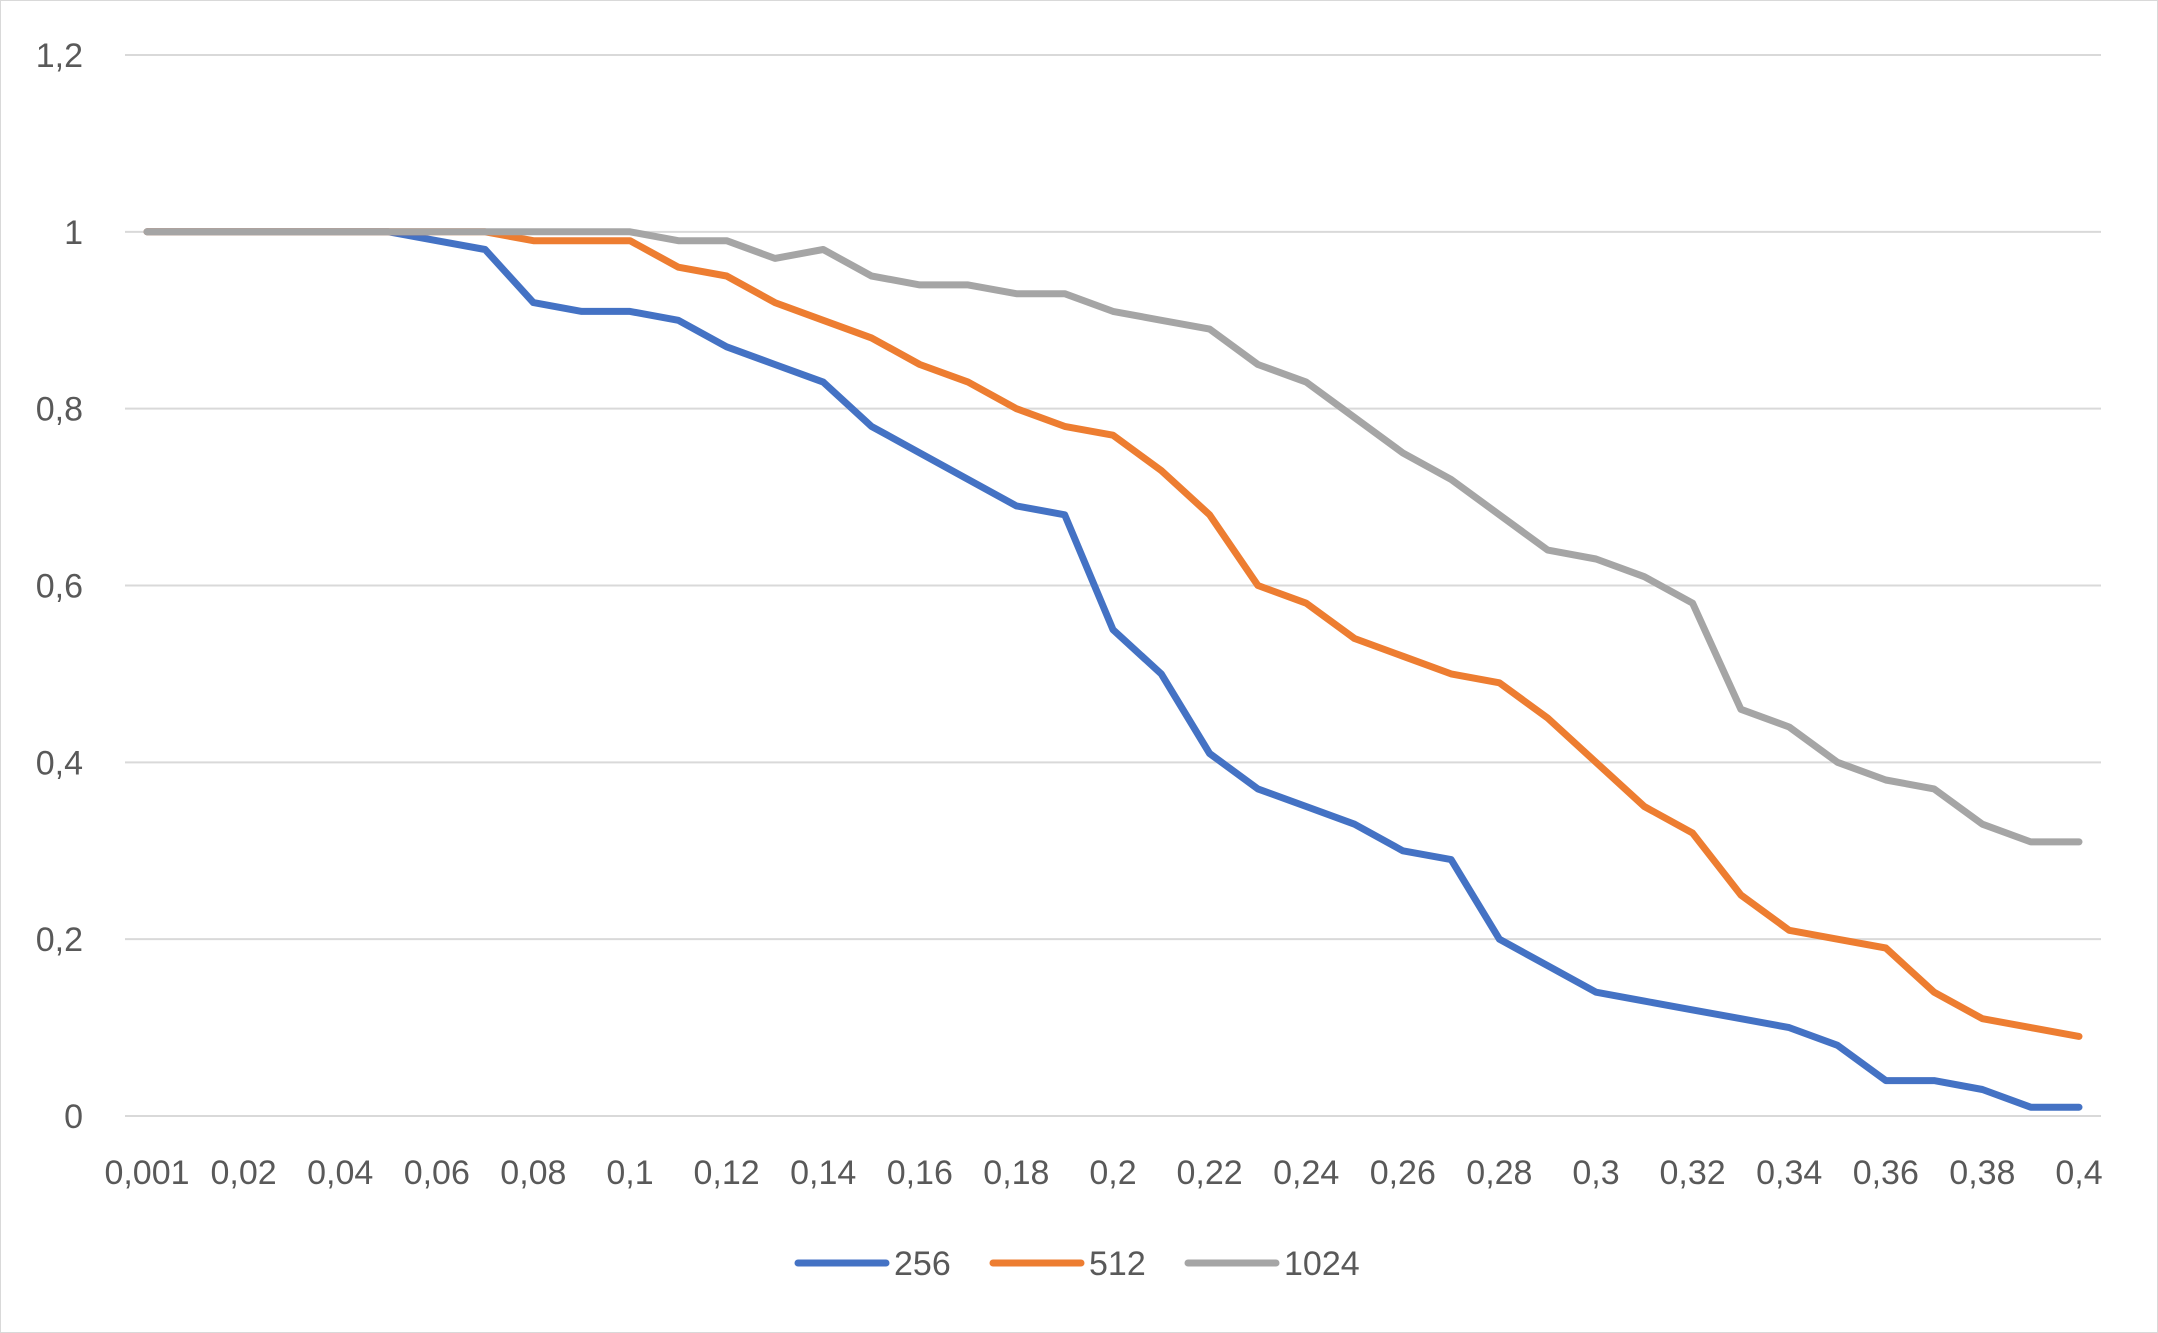  I want to click on x-tick-label: 0,18, so click(1016, 1173).